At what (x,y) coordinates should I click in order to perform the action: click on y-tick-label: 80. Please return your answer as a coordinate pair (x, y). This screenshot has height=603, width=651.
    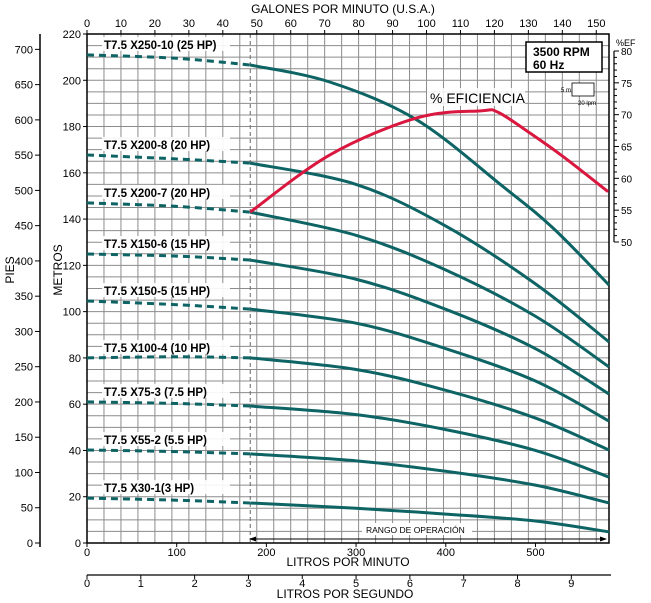
    Looking at the image, I should click on (75, 359).